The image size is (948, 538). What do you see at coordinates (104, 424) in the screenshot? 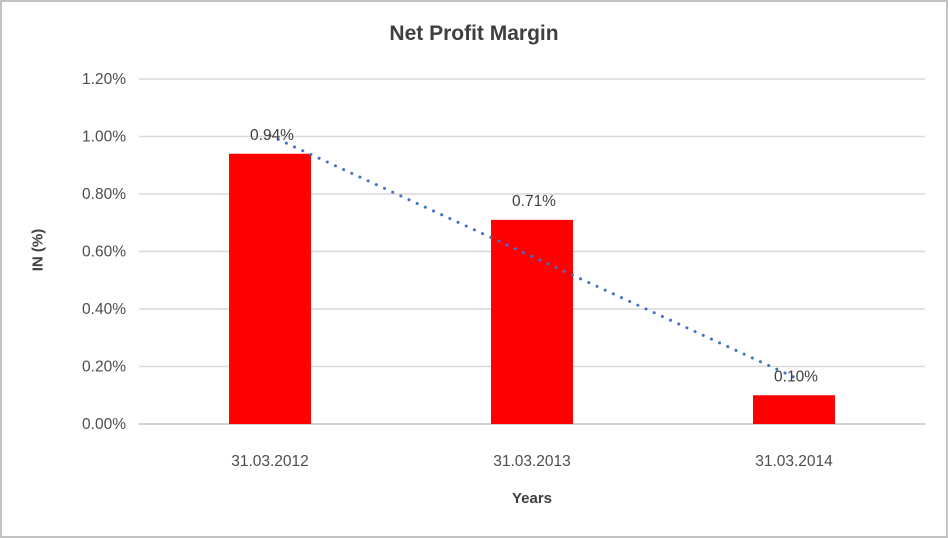
I see `y-tick-label: 0.00%` at bounding box center [104, 424].